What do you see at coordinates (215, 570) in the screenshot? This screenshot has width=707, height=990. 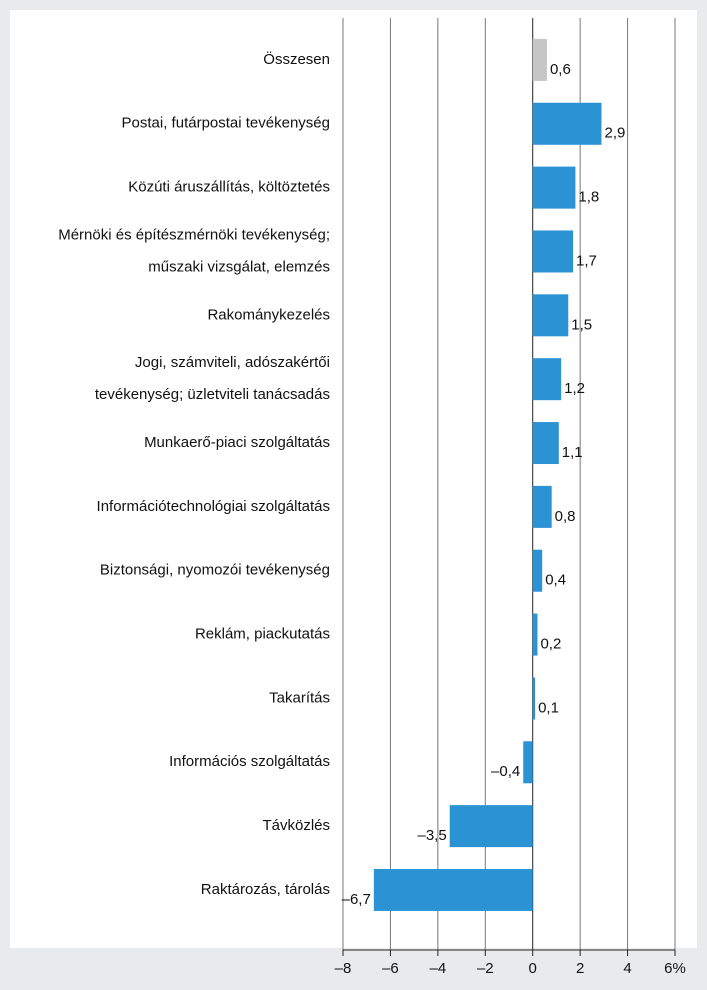 I see `category-label: Biztonsági, nyomozói tevékenység` at bounding box center [215, 570].